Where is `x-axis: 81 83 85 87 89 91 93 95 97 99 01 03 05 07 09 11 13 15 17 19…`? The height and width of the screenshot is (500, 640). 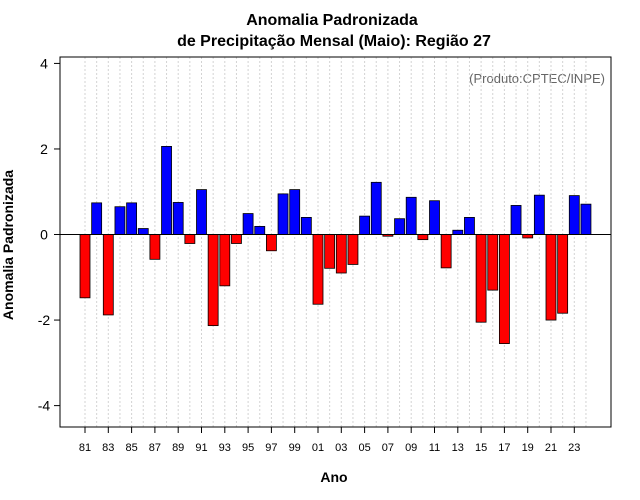 x-axis: 81 83 85 87 89 91 93 95 97 99 01 03 05 07 09 11 13 15 17 19… is located at coordinates (329, 440).